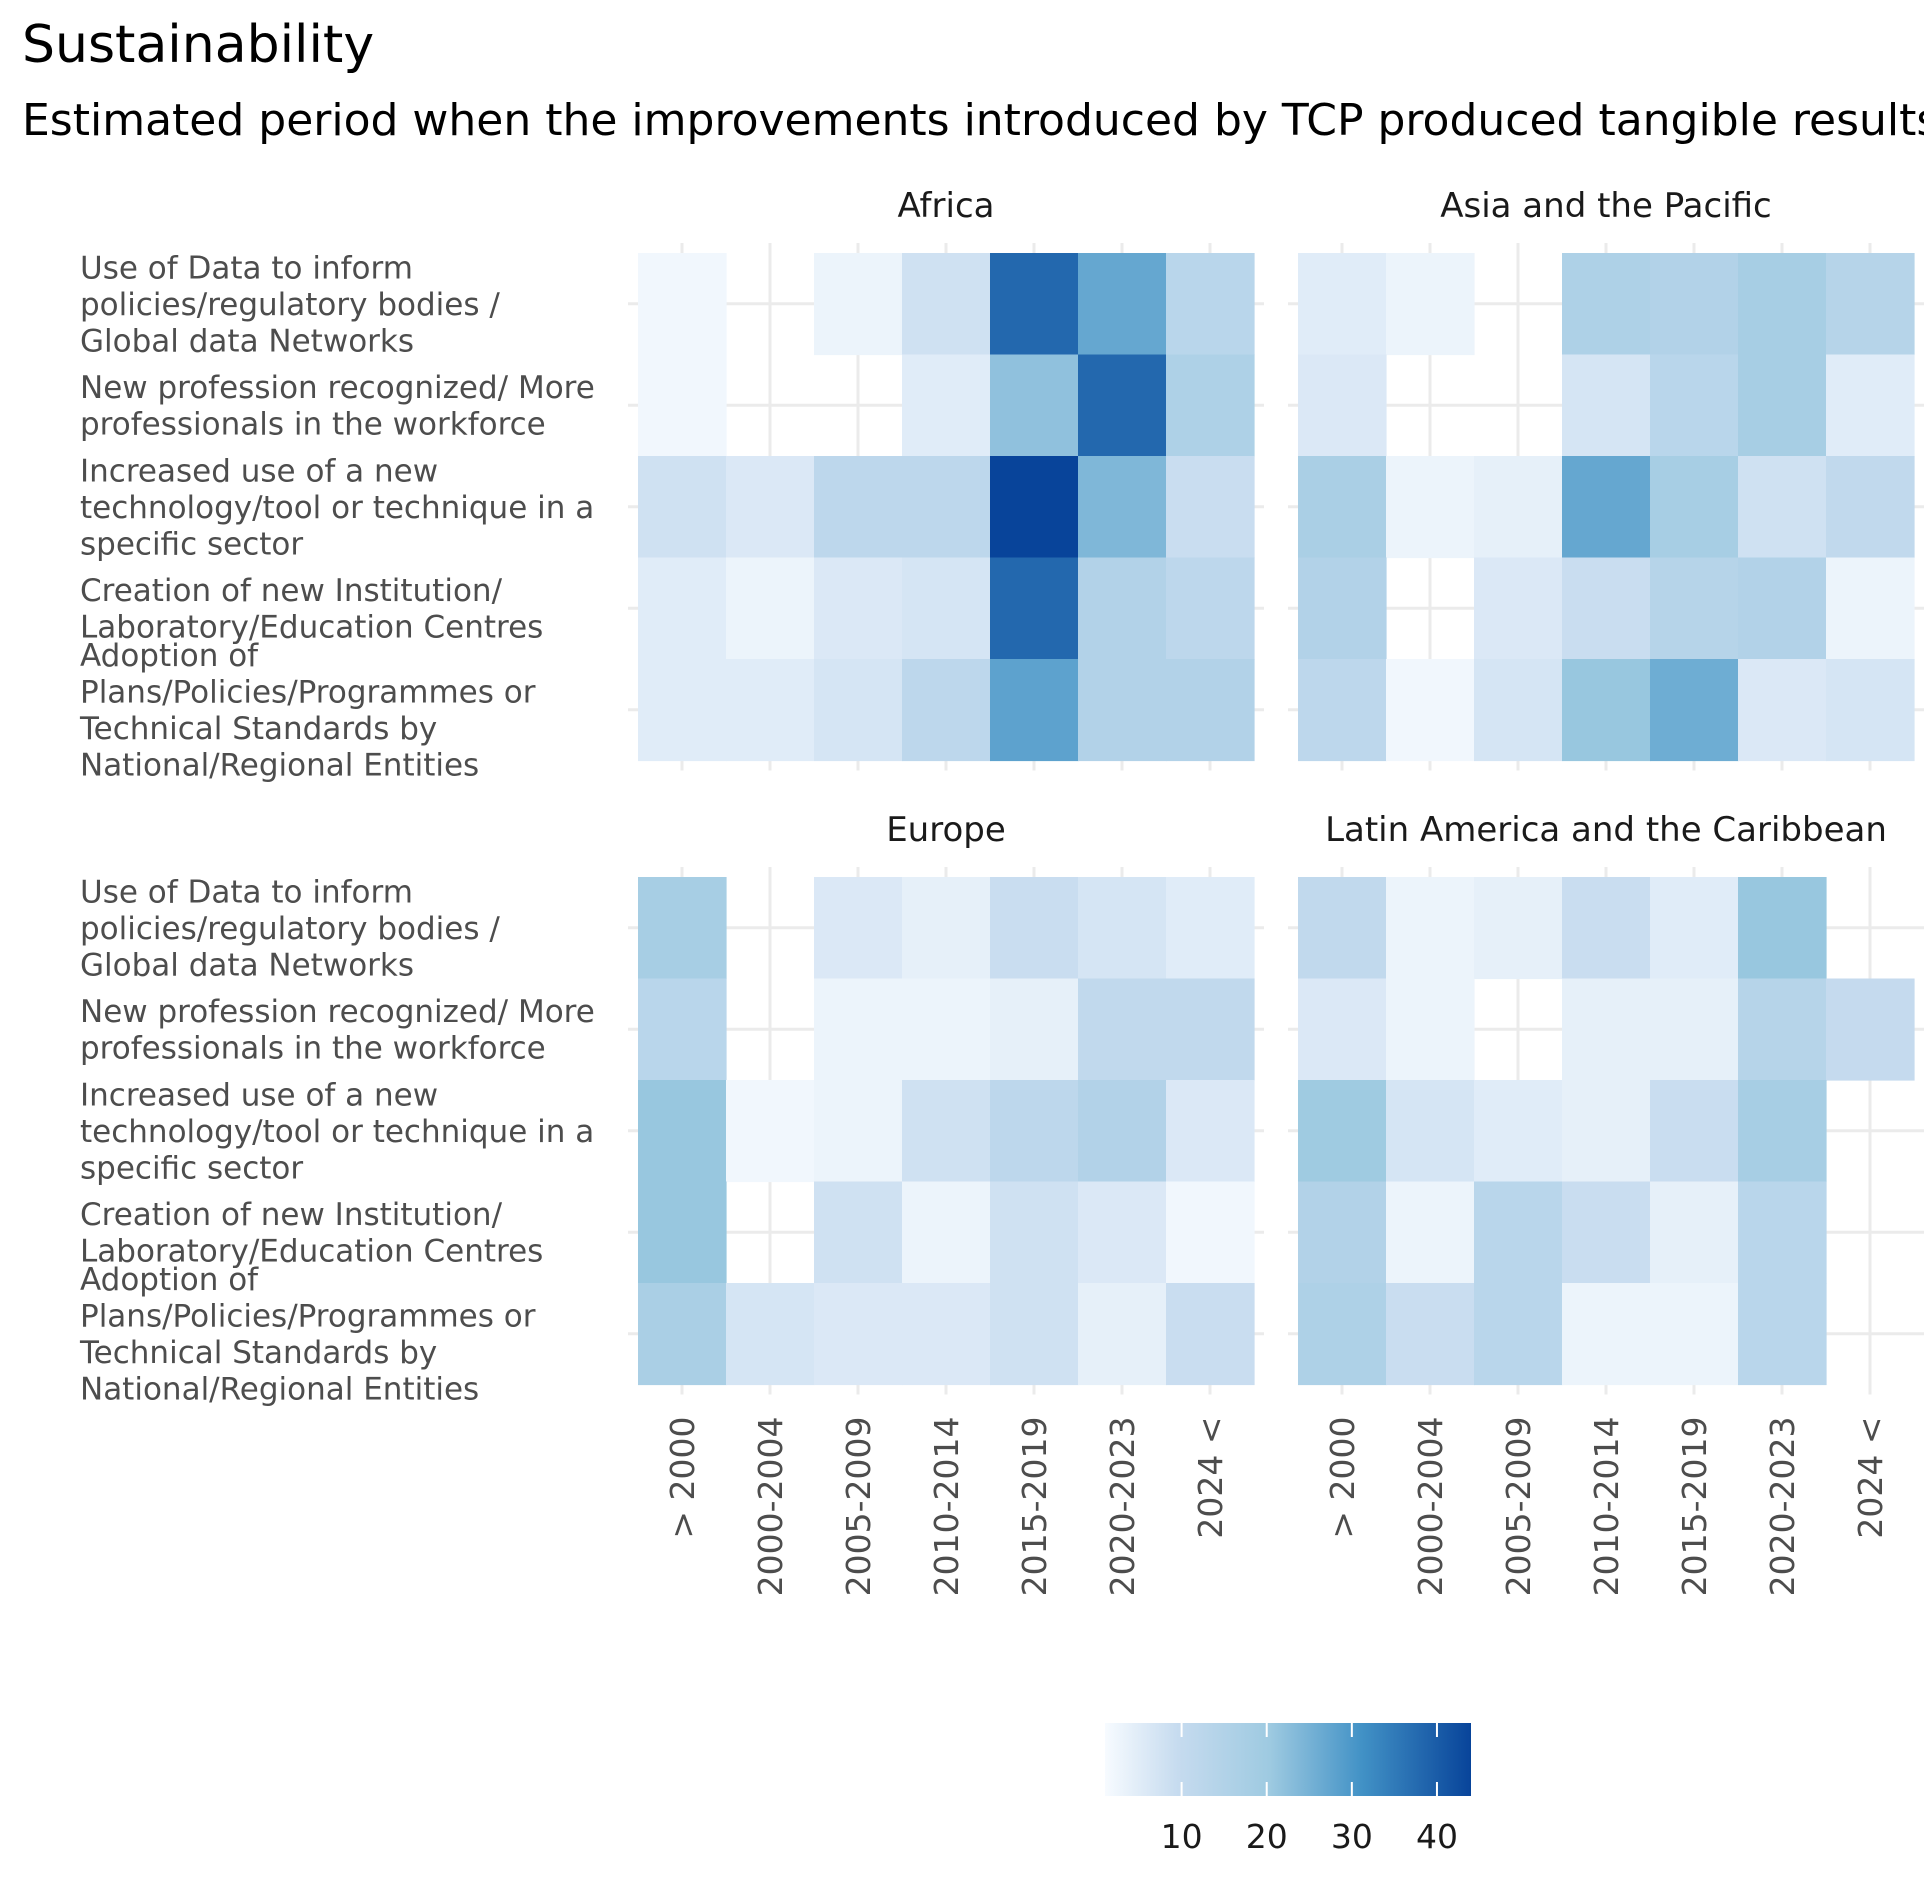  Describe the element at coordinates (946, 830) in the screenshot. I see `facet-title: Europe` at that location.